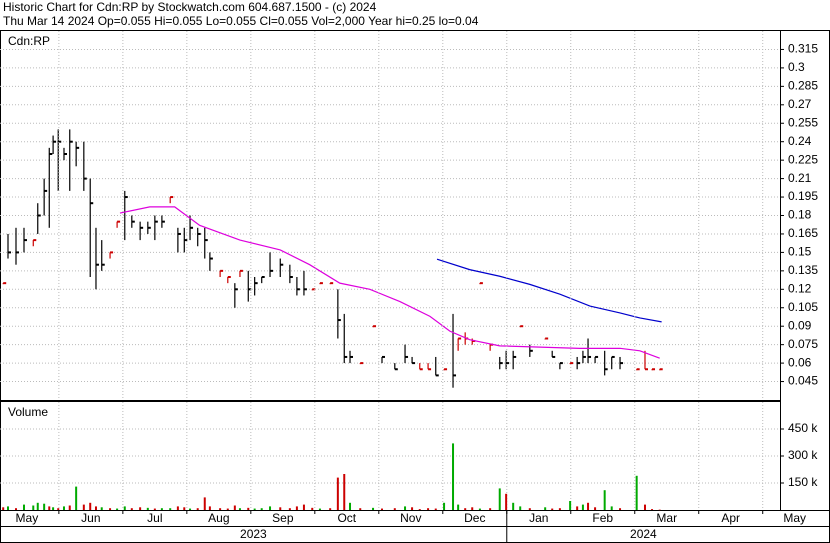  What do you see at coordinates (218, 518) in the screenshot?
I see `x-tick-label: Aug` at bounding box center [218, 518].